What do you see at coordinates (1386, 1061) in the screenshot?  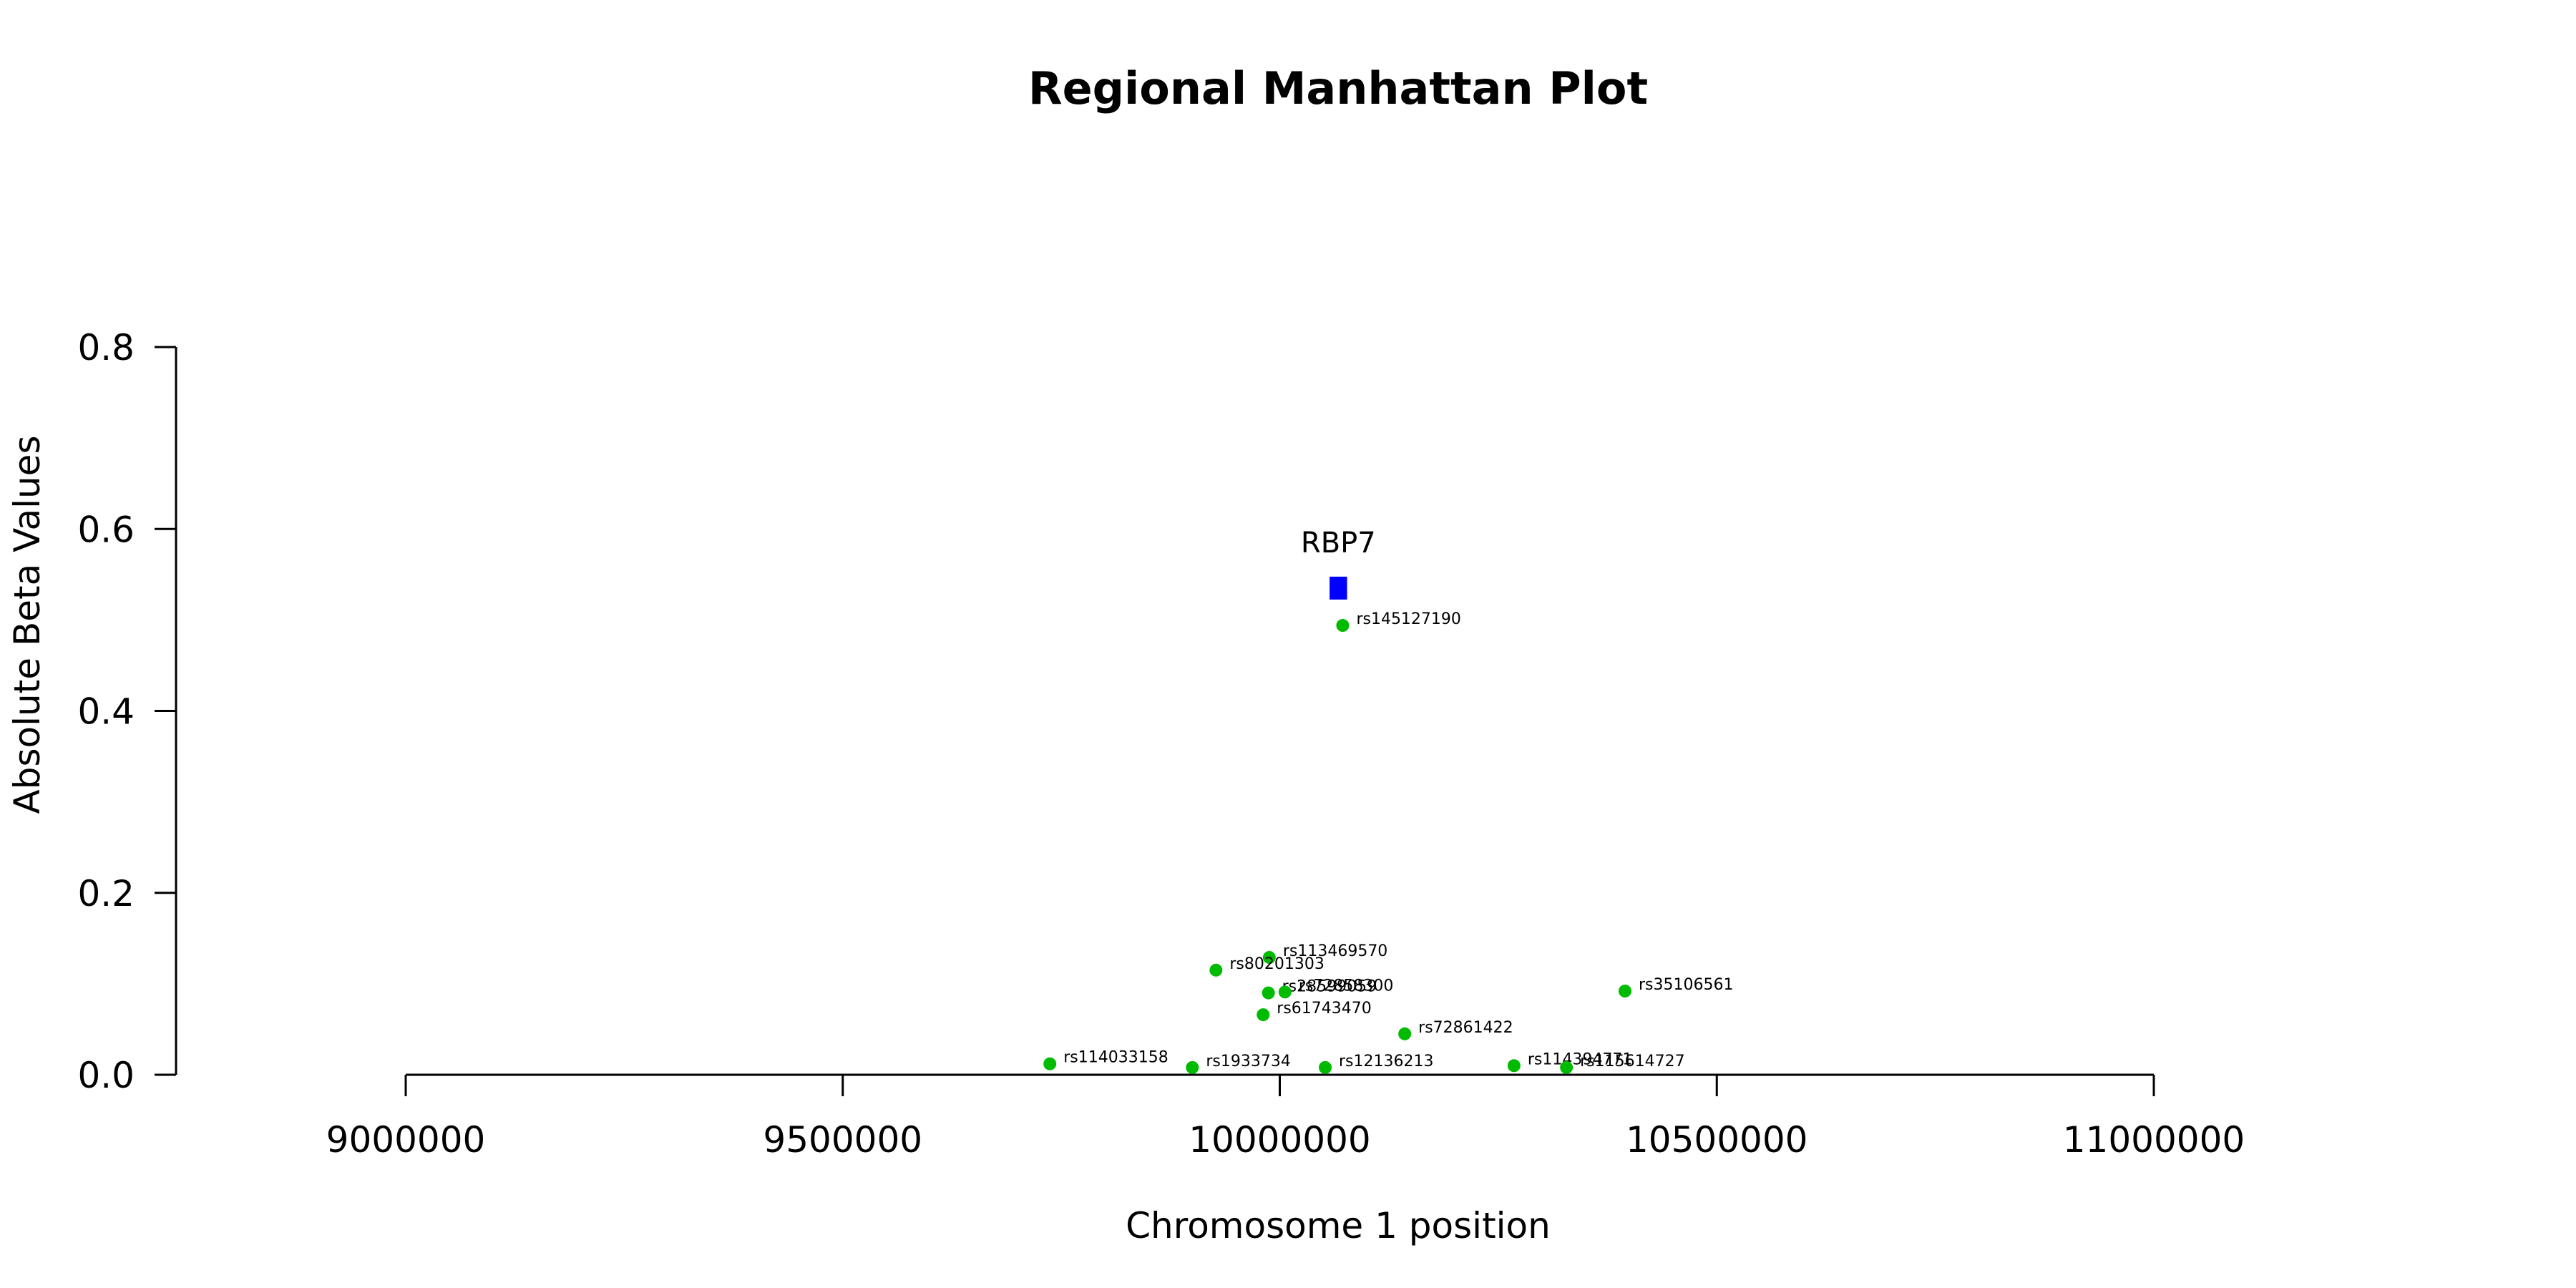 I see `snp-label: rs12136213` at bounding box center [1386, 1061].